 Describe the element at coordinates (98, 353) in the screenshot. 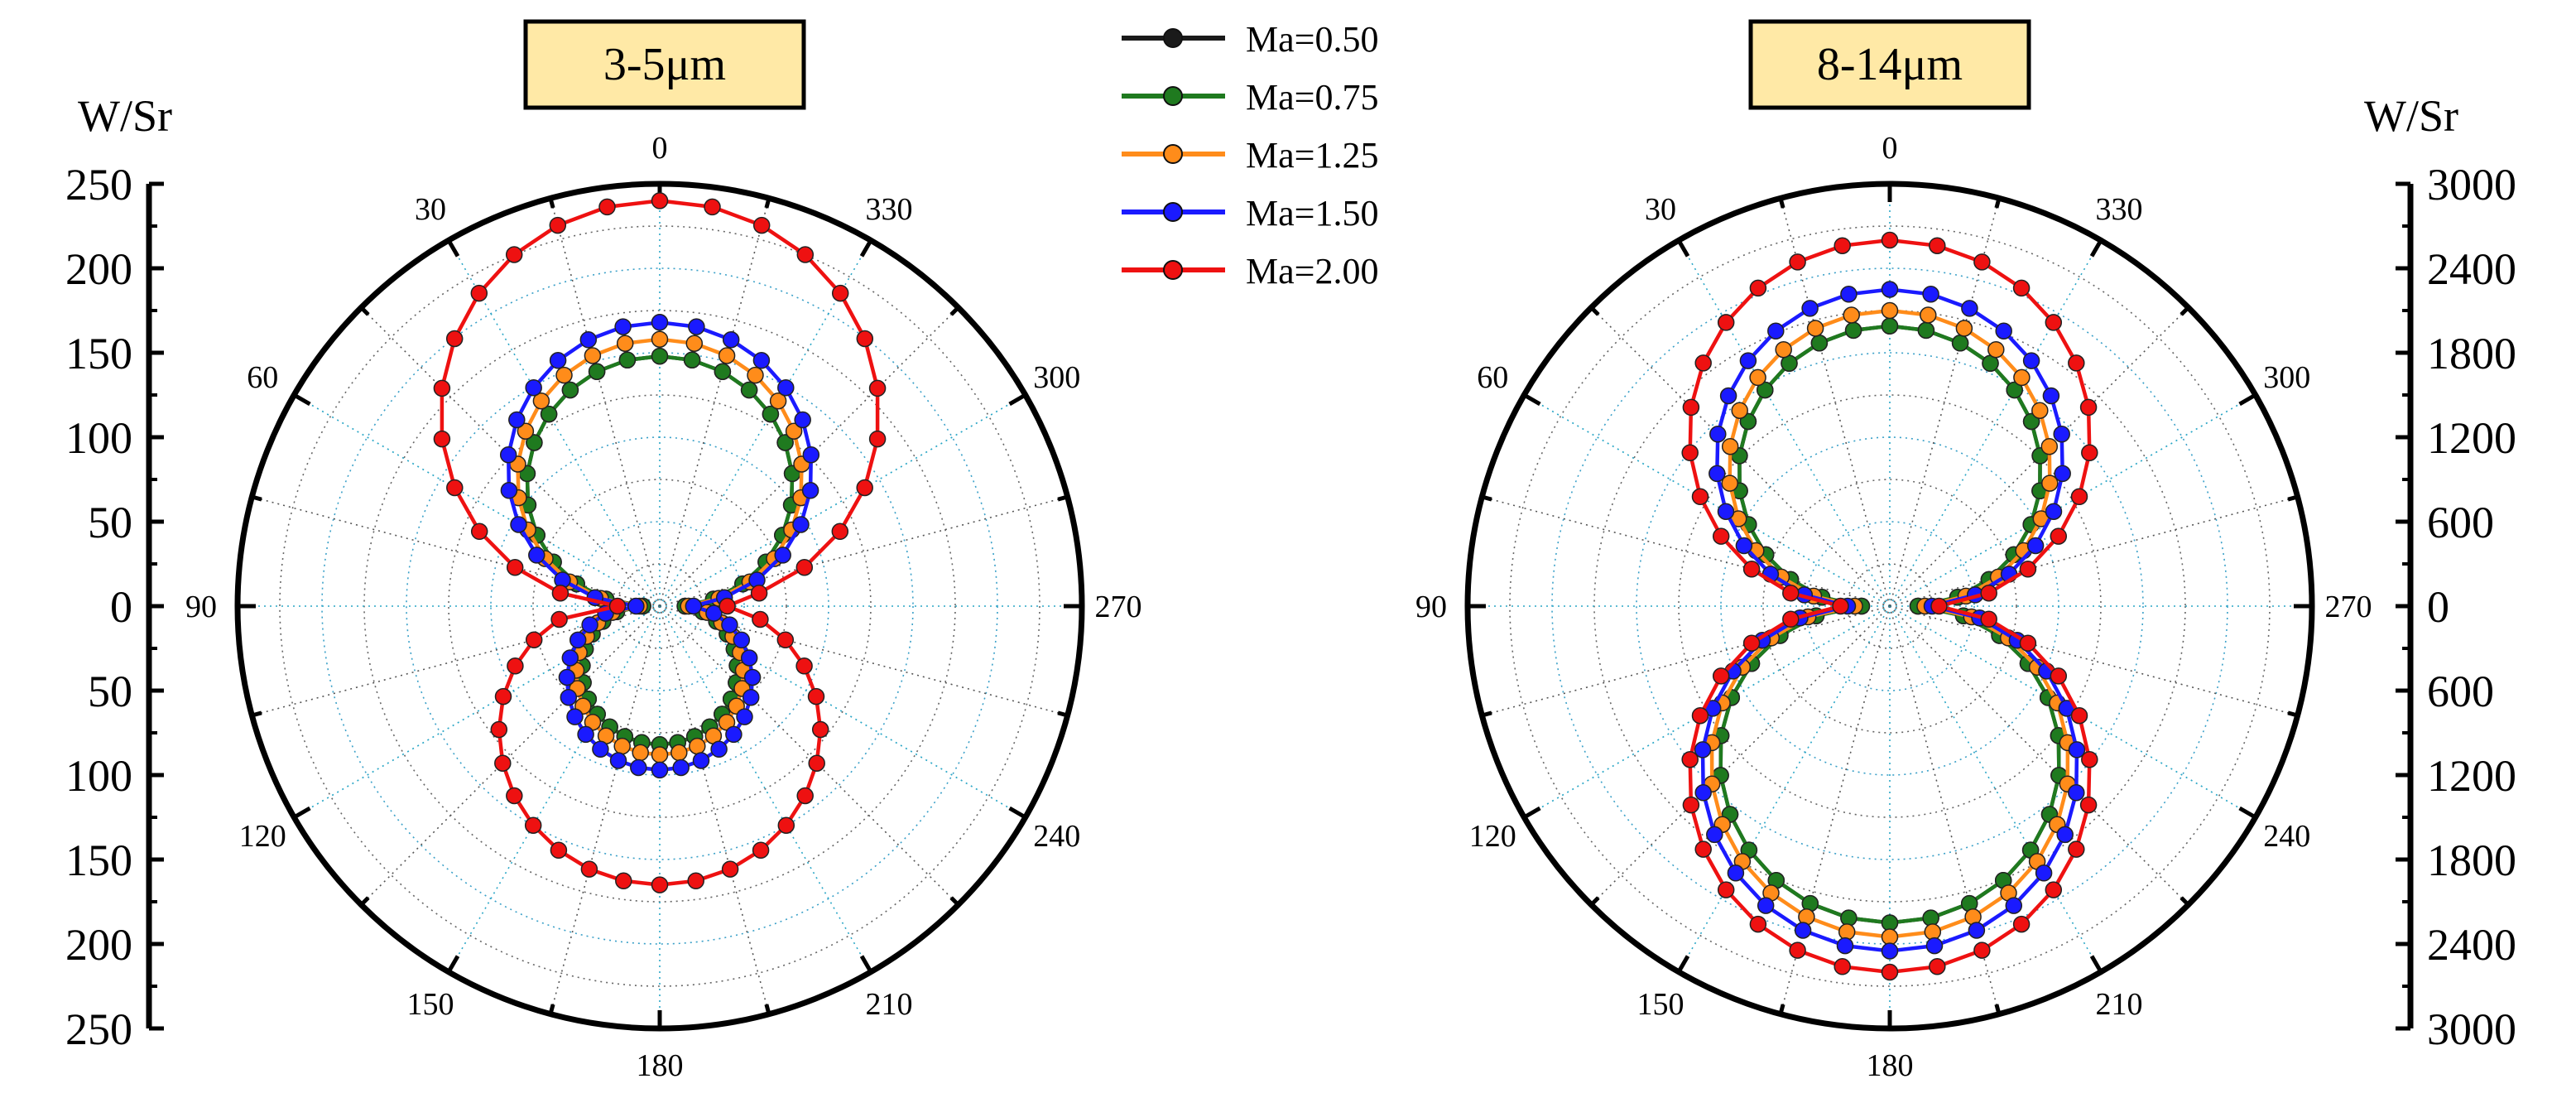

I see `axis-tick-label: 150` at that location.